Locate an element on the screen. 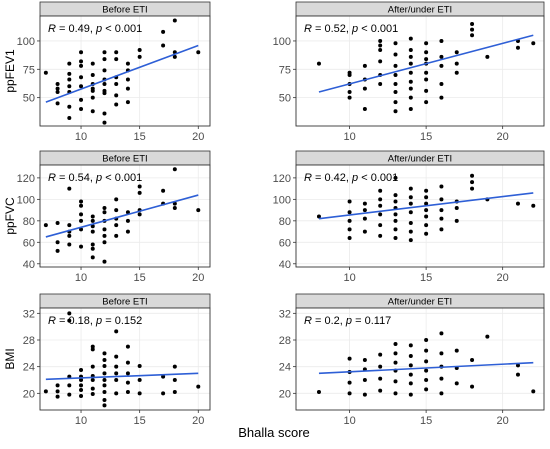 This screenshot has width=550, height=449. y-tick-label: 50 is located at coordinates (29, 99).